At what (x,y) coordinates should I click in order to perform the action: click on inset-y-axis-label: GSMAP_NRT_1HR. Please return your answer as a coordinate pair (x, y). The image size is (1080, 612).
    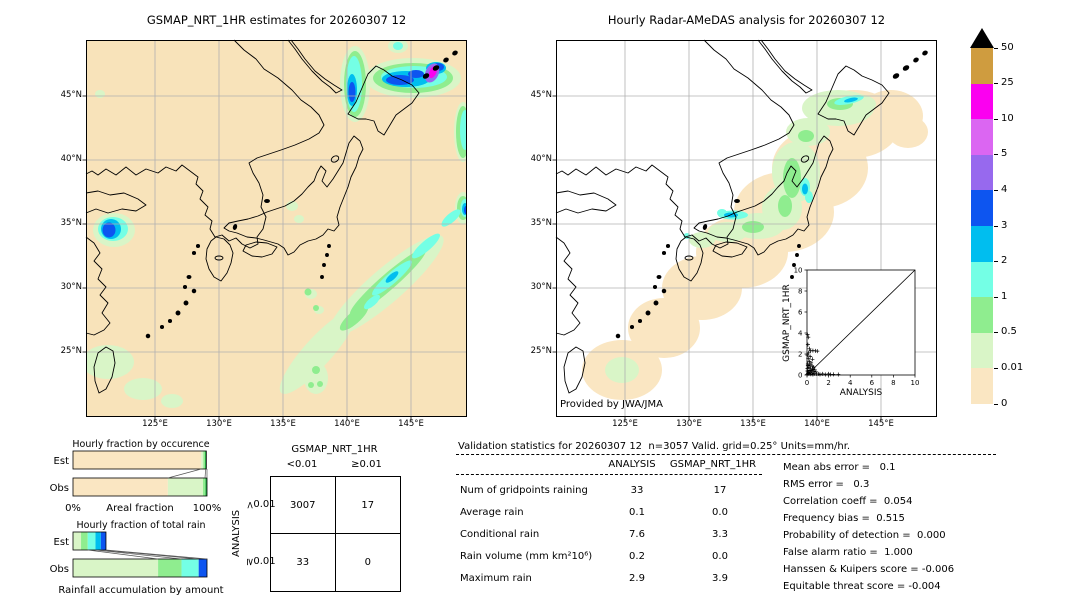
    Looking at the image, I should click on (787, 323).